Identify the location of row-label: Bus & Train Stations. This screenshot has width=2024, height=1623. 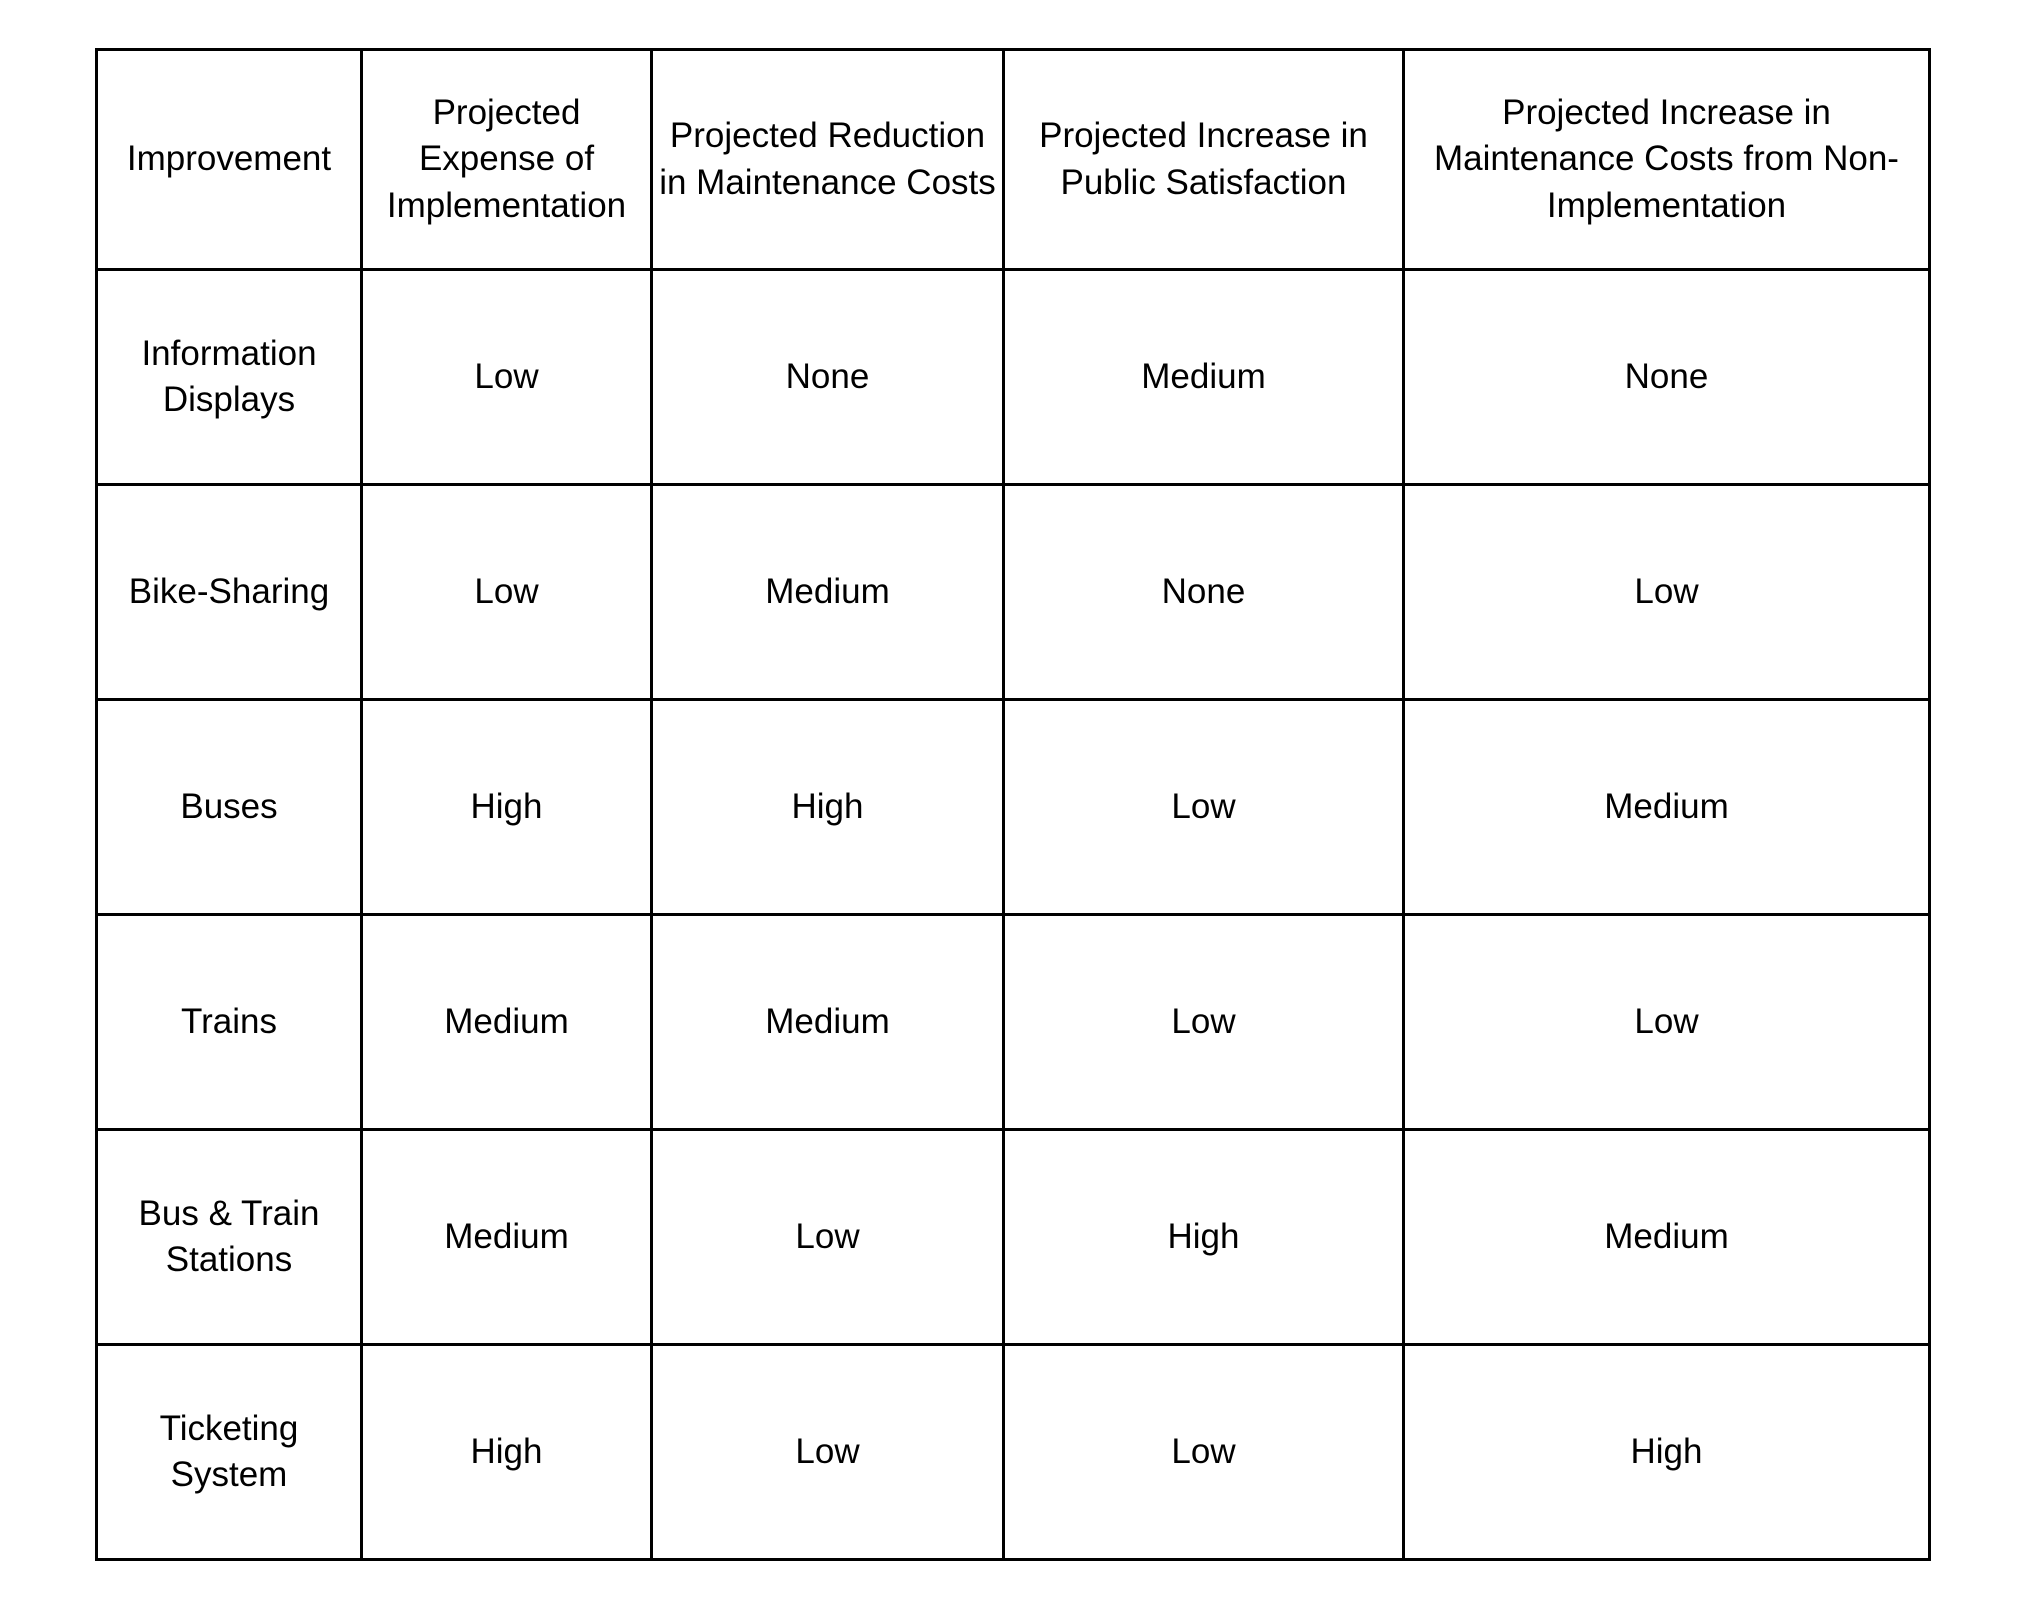
(229, 1237).